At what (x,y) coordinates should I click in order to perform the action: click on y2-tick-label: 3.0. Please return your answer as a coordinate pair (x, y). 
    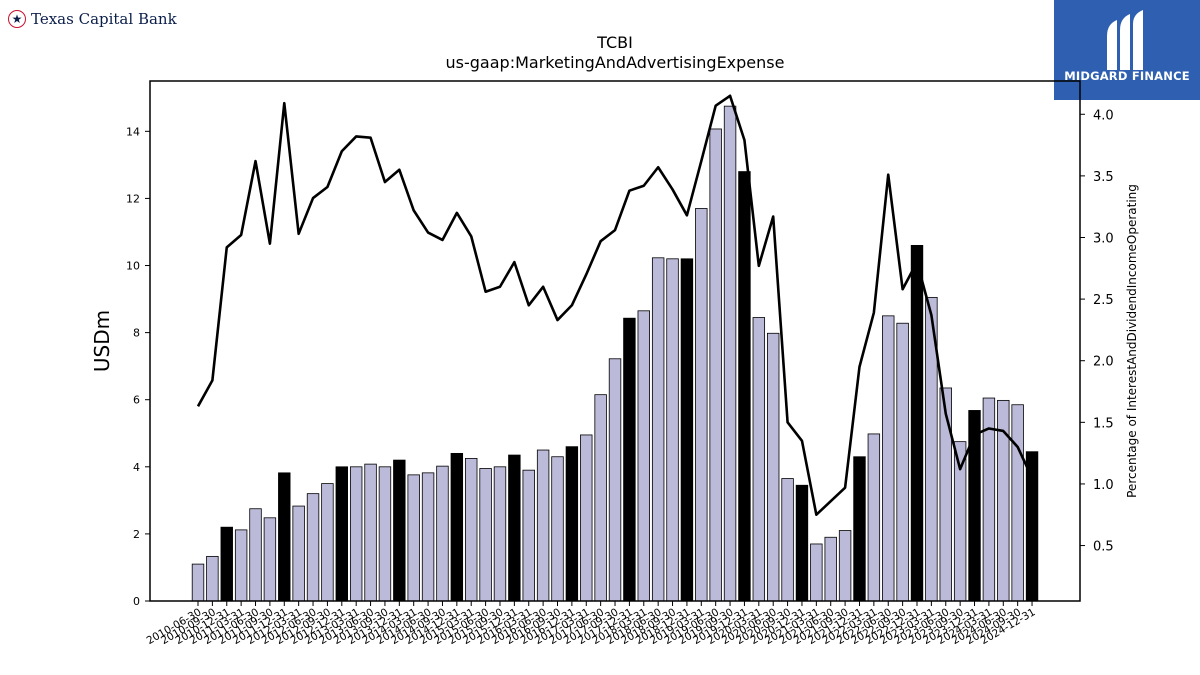
    Looking at the image, I should click on (1103, 238).